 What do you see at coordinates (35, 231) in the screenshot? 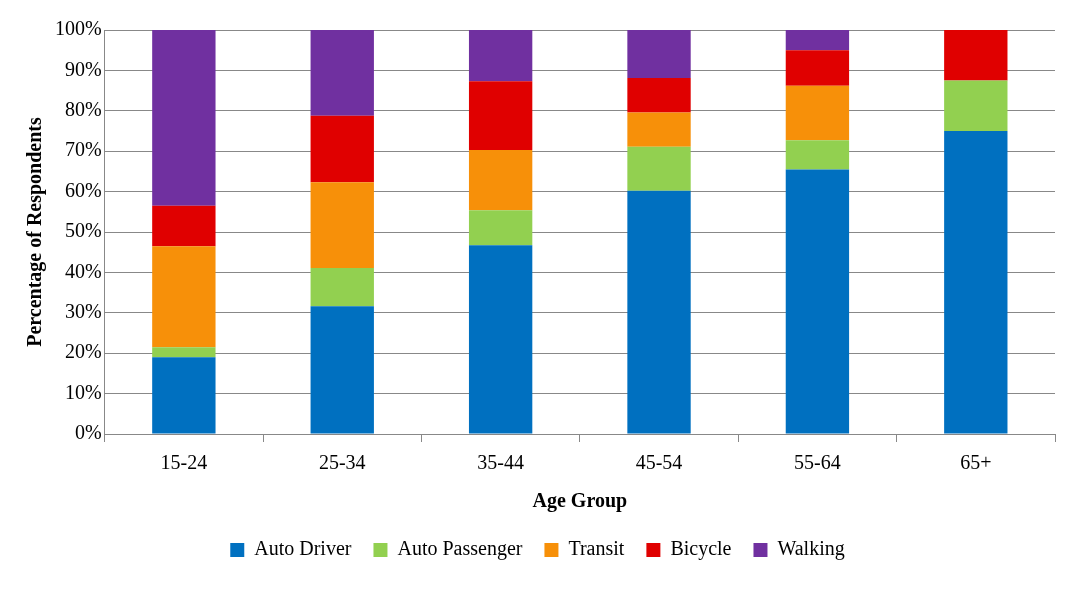
I see `y-axis-title: Percentage of Respondents` at bounding box center [35, 231].